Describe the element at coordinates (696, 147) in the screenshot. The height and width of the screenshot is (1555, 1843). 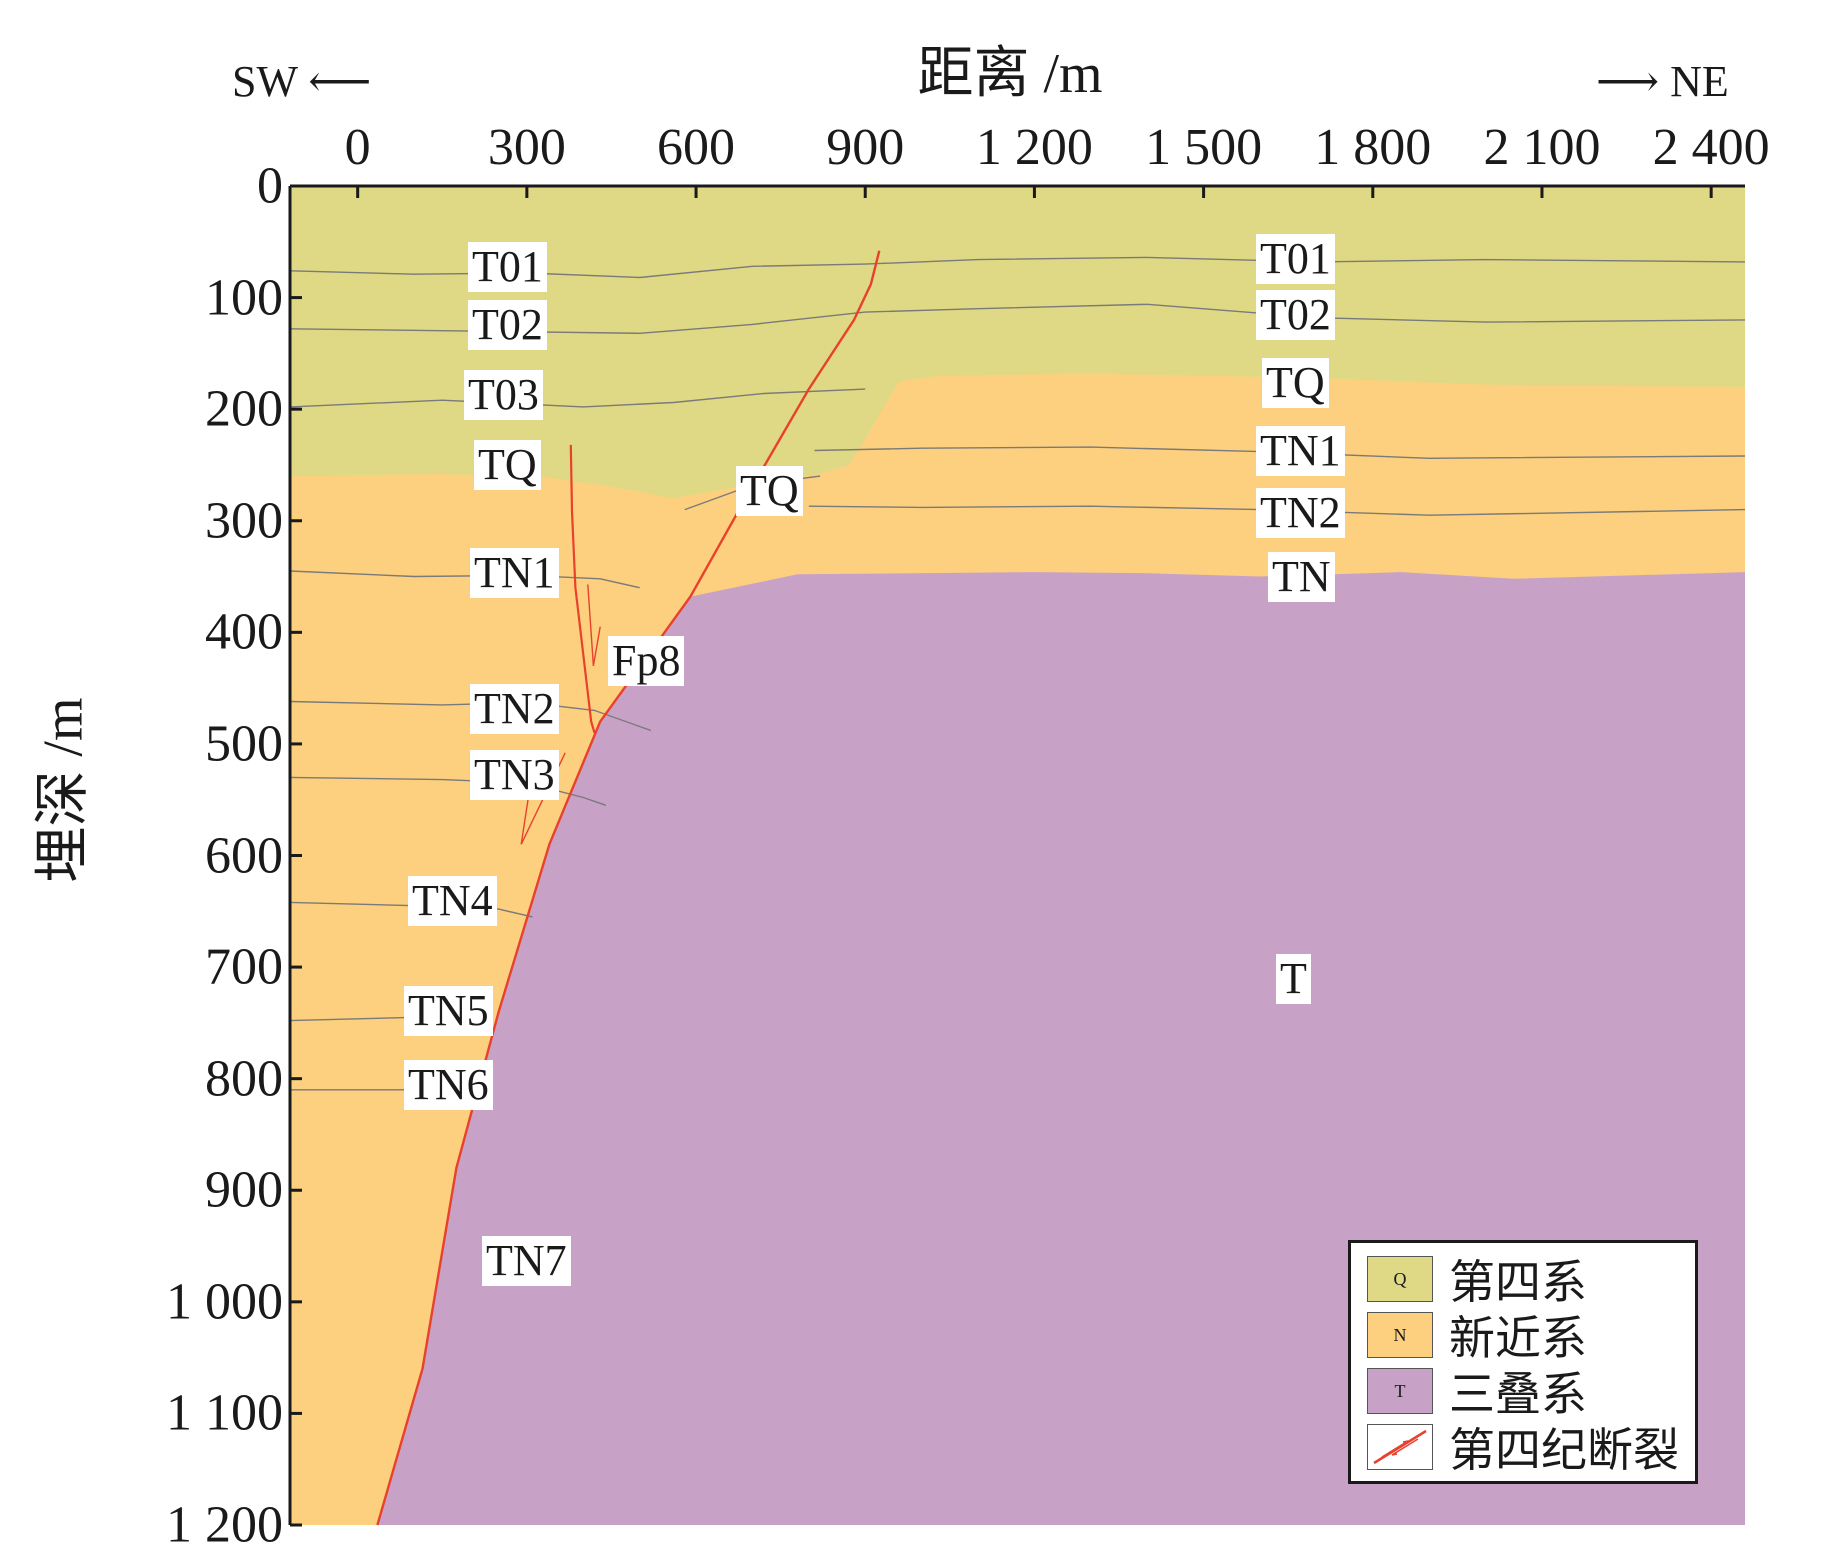
I see `x-tick-label: 600` at that location.